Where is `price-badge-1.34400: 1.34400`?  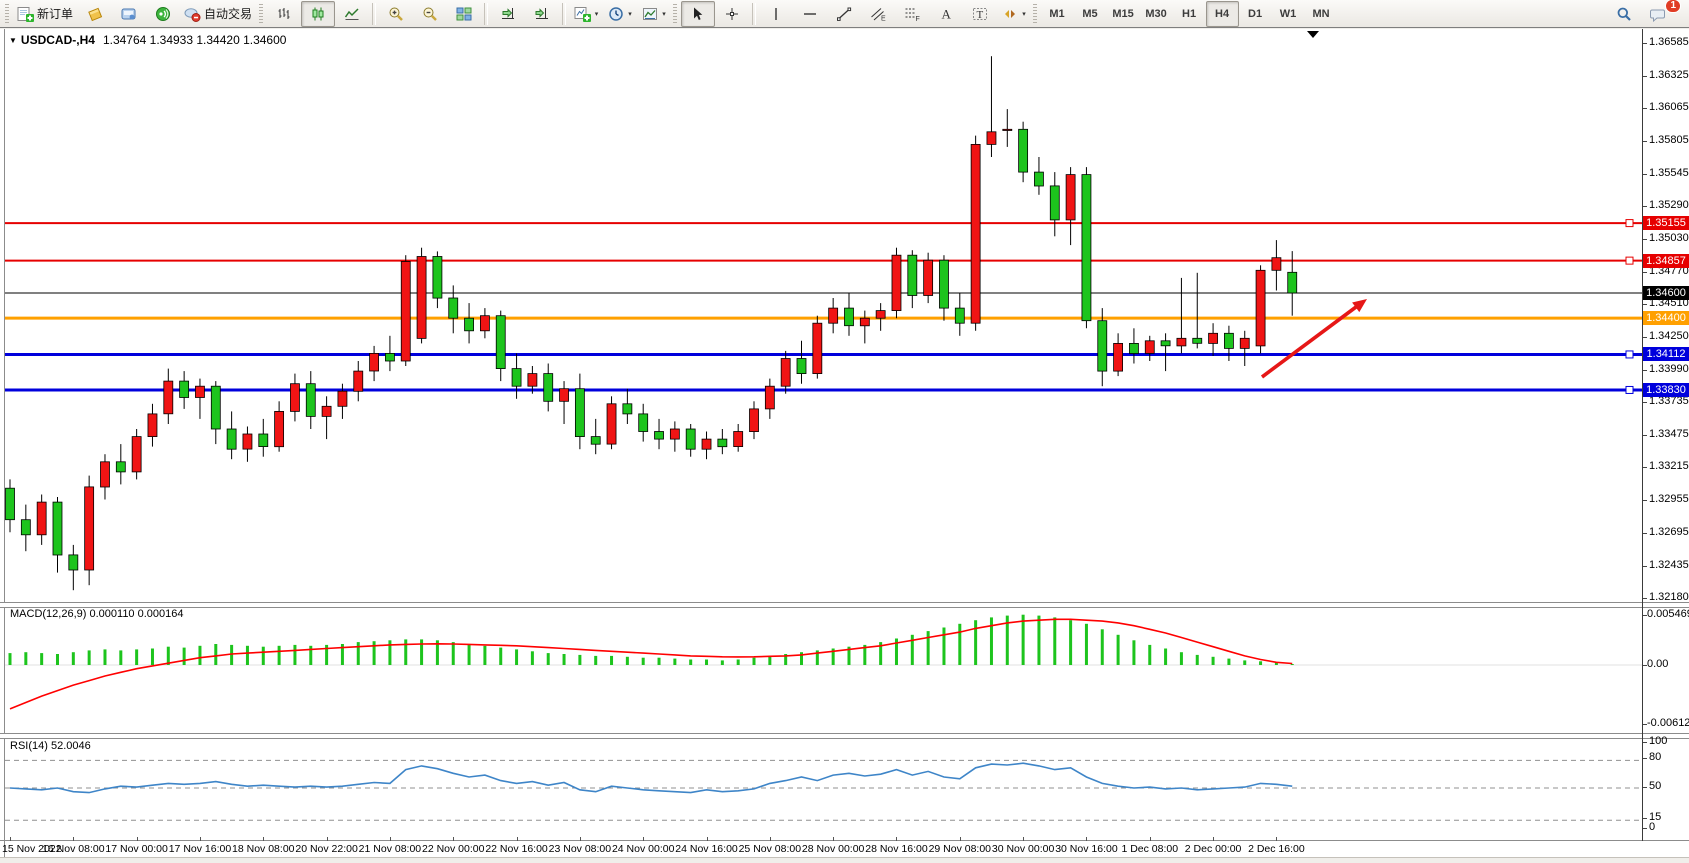
price-badge-1.34400: 1.34400 is located at coordinates (1666, 318).